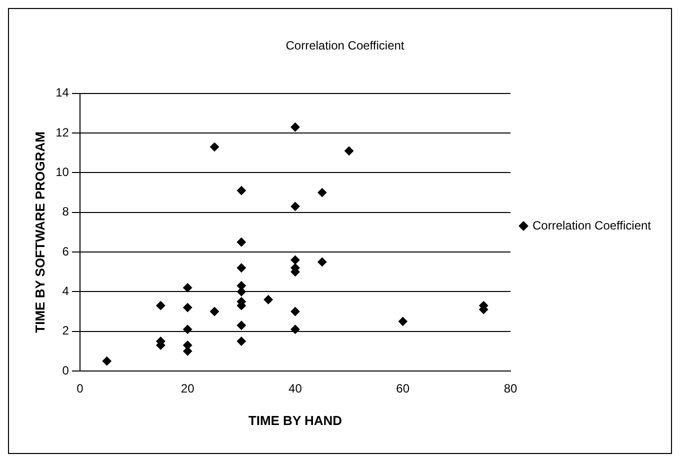 The width and height of the screenshot is (680, 462). Describe the element at coordinates (295, 389) in the screenshot. I see `x-tick-label: 40` at that location.